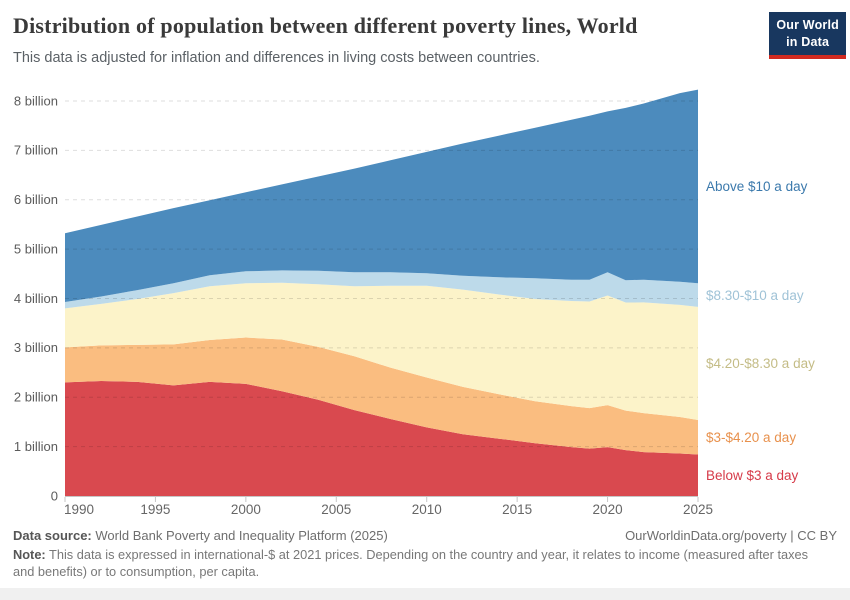 The width and height of the screenshot is (850, 600). I want to click on y-axis-label-8: 8 billion, so click(36, 100).